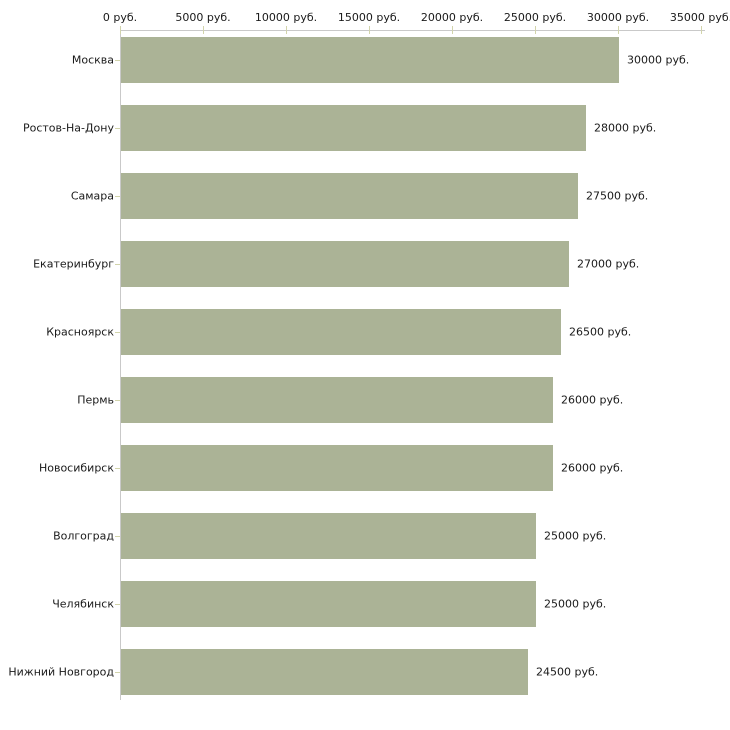 This screenshot has height=730, width=730. What do you see at coordinates (120, 365) in the screenshot?
I see `y-axis-line` at bounding box center [120, 365].